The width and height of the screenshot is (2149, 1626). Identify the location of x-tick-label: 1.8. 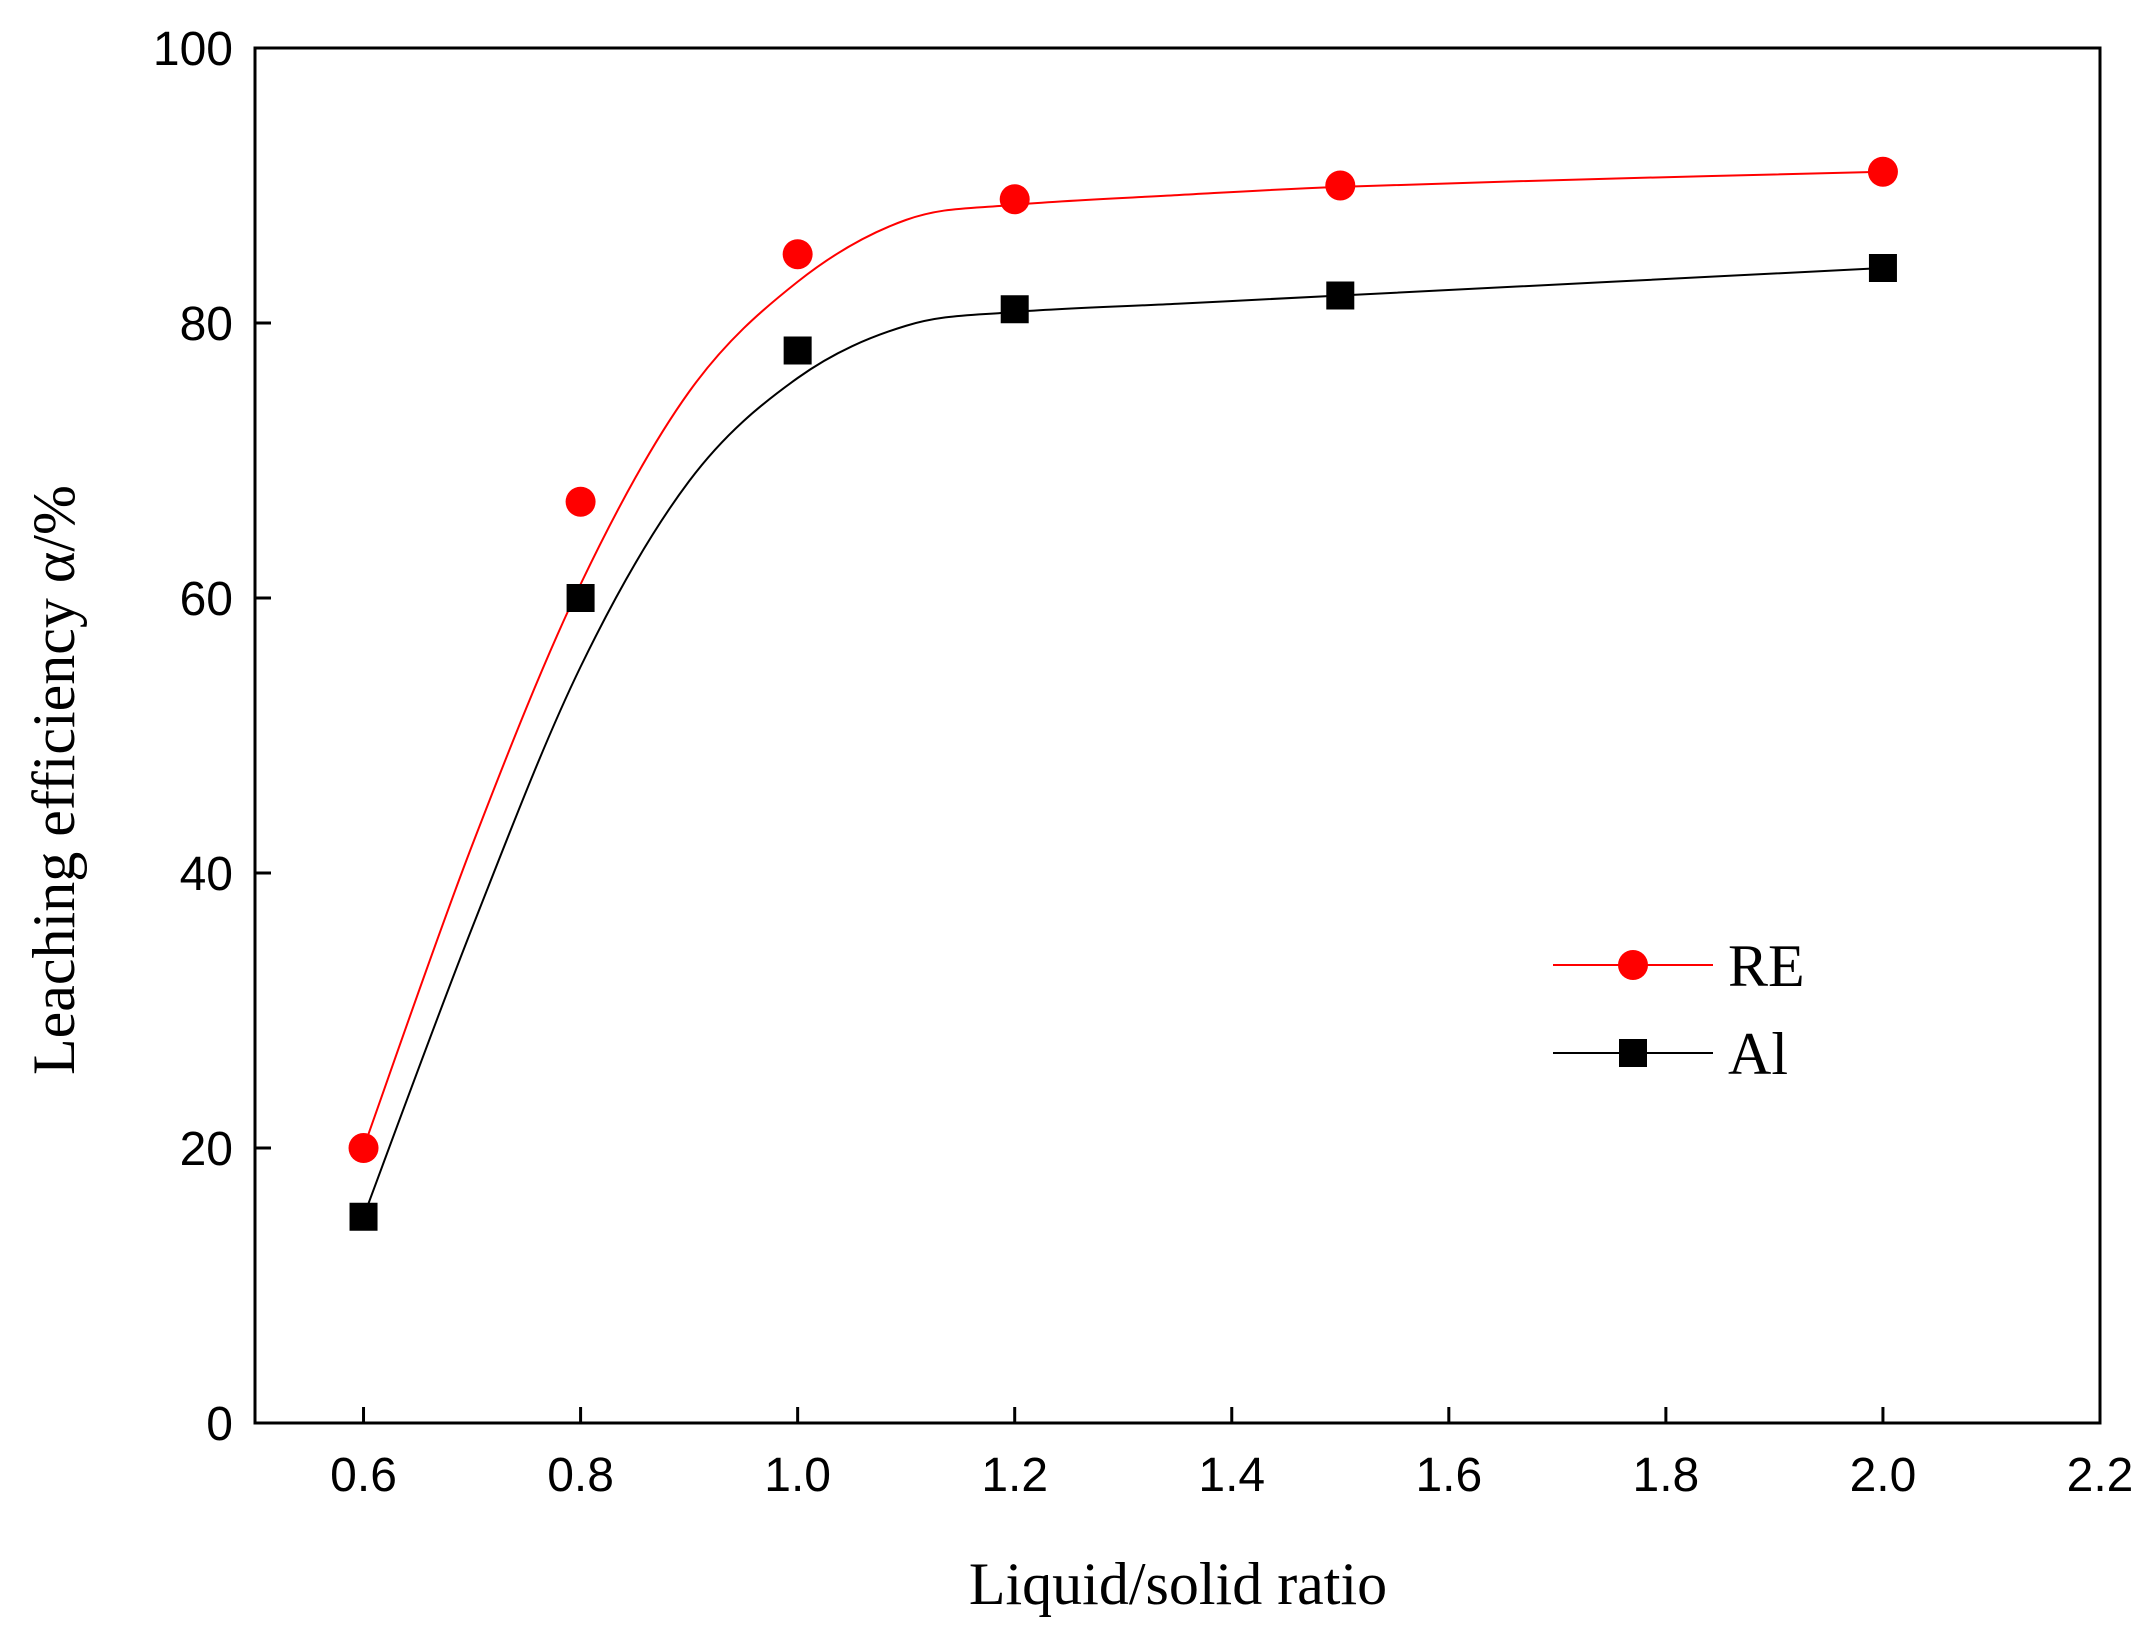
(1666, 1475).